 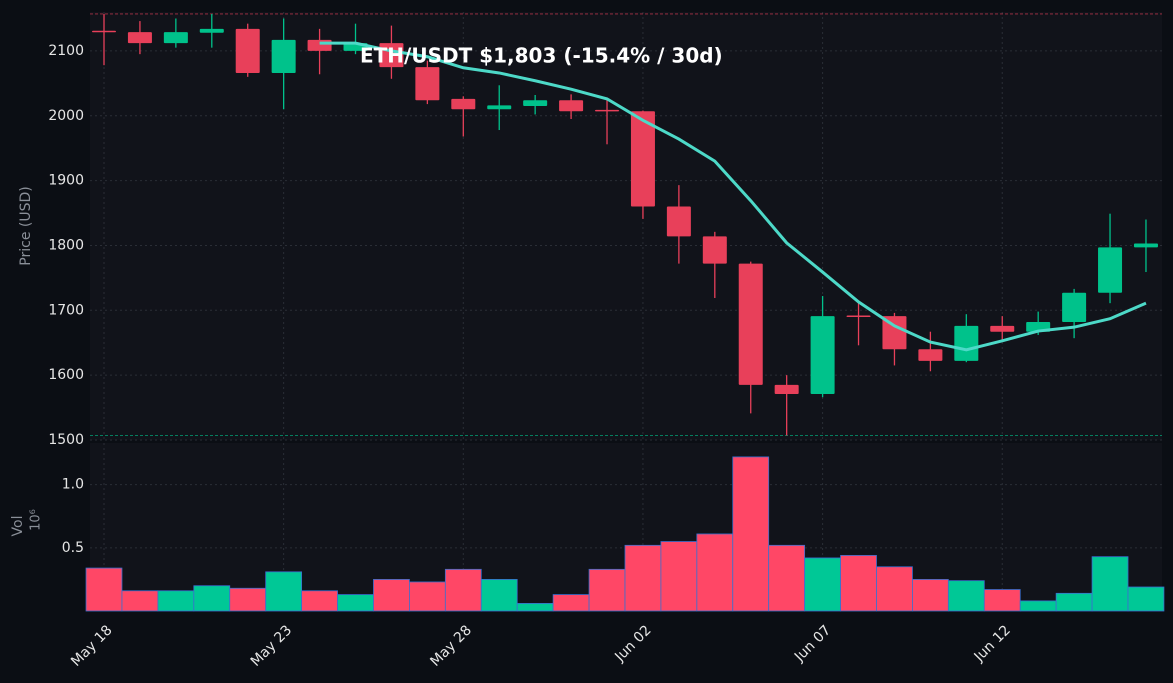 What do you see at coordinates (26, 225) in the screenshot?
I see `y-axis-label: Price (USD)` at bounding box center [26, 225].